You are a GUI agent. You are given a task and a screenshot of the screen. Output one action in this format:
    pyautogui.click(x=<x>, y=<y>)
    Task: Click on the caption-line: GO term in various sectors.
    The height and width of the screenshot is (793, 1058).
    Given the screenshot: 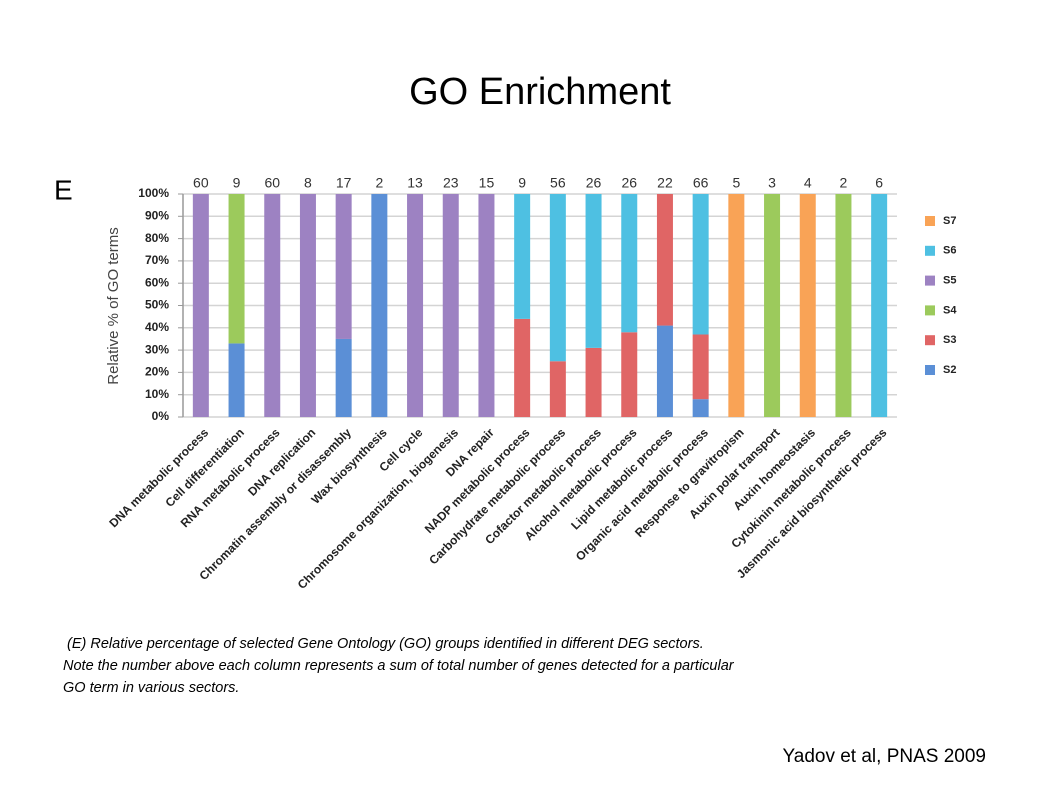 What is the action you would take?
    pyautogui.click(x=151, y=688)
    